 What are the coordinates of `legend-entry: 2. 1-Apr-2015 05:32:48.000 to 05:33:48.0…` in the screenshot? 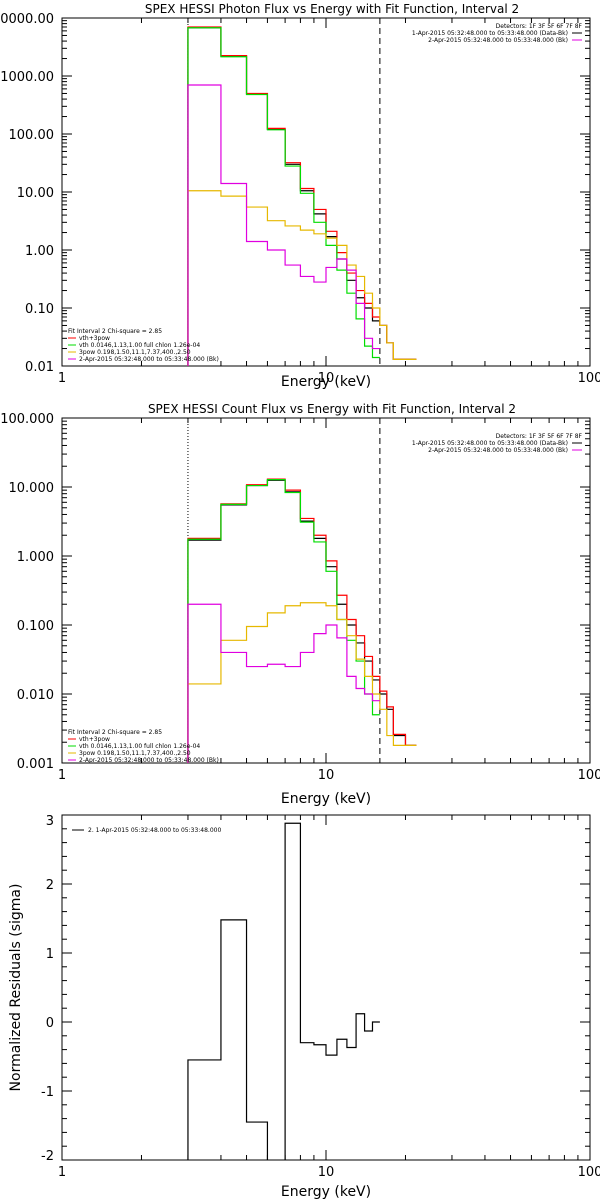 It's located at (154, 830).